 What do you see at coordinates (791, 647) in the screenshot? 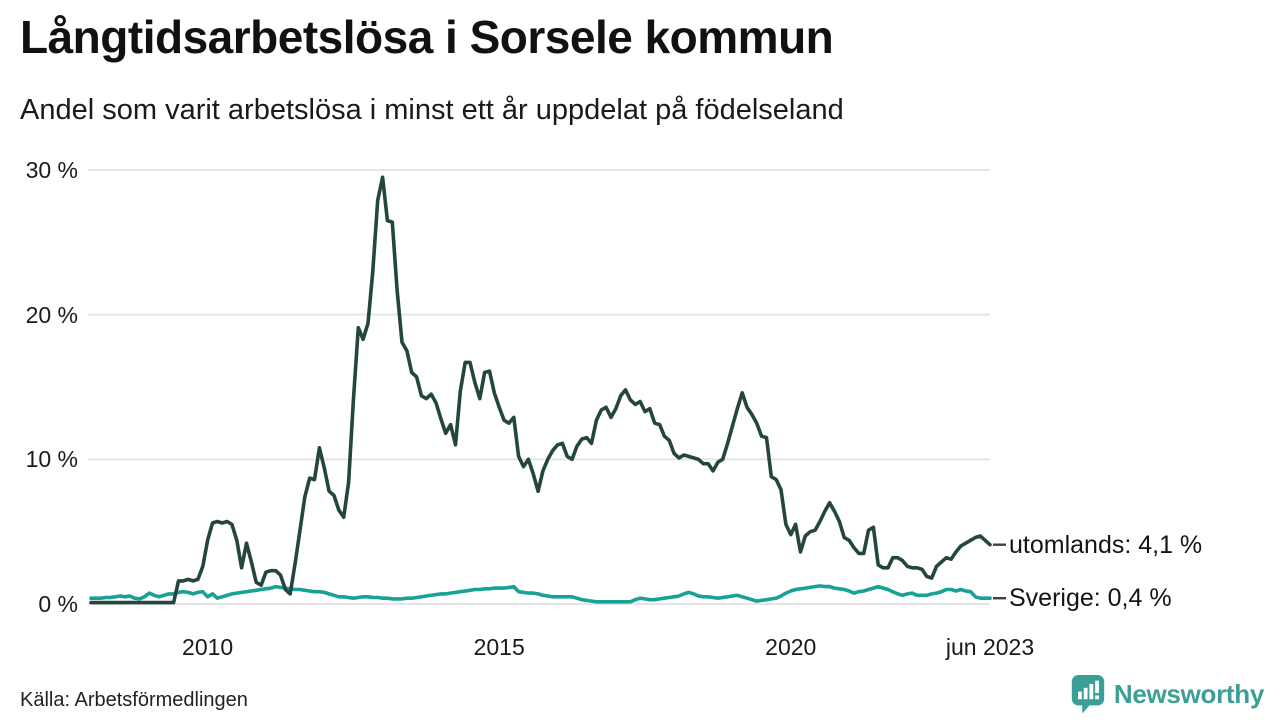
I see `x-tick-label: 2020` at bounding box center [791, 647].